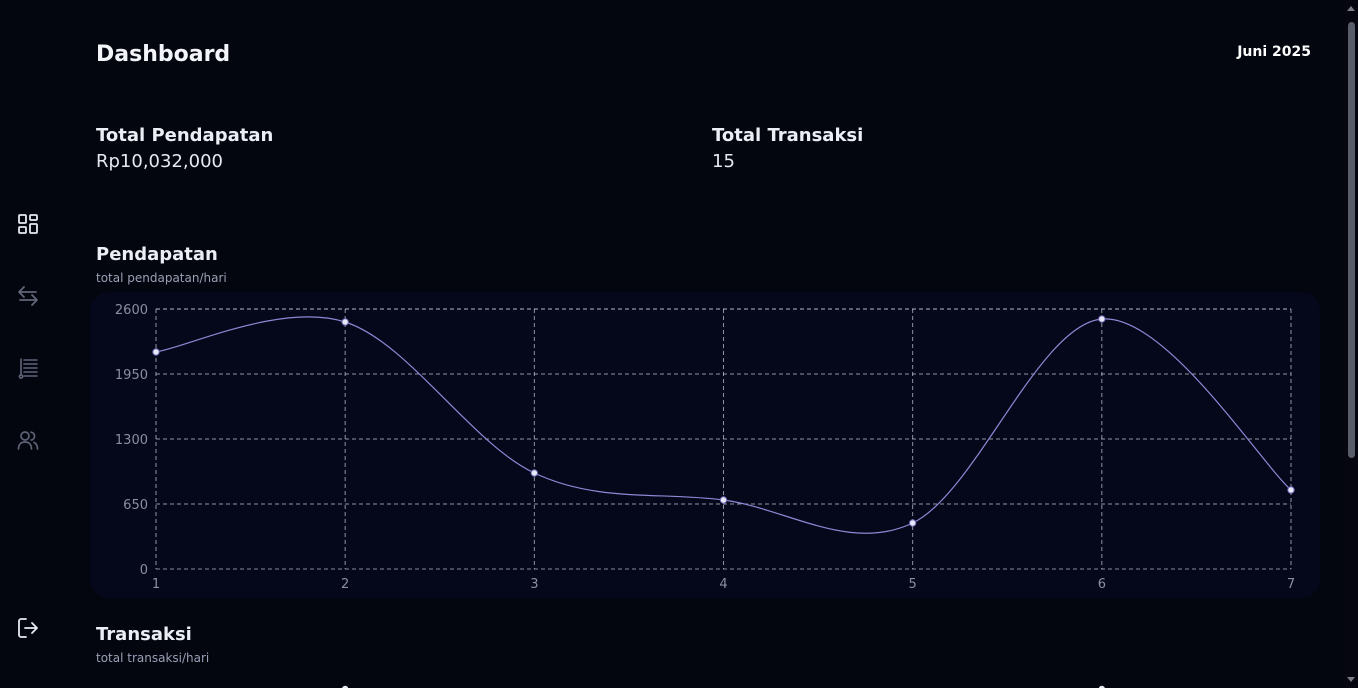 The width and height of the screenshot is (1358, 688). What do you see at coordinates (161, 278) in the screenshot?
I see `revenue-section-subtitle: total pendapatan/hari` at bounding box center [161, 278].